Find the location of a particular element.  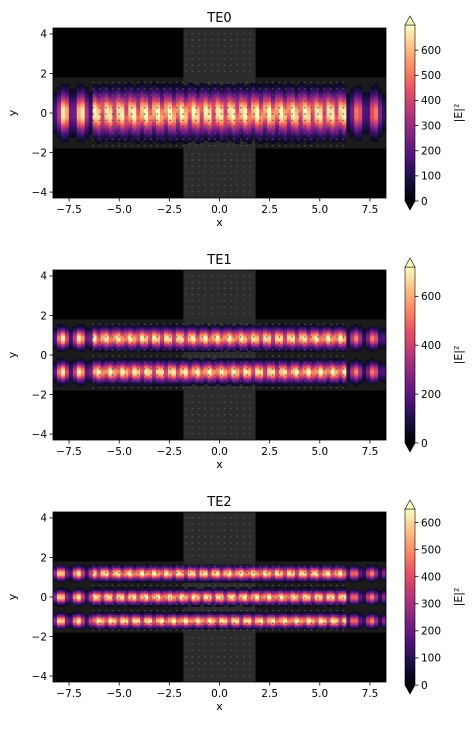

plot-title: TE2 is located at coordinates (218, 502).